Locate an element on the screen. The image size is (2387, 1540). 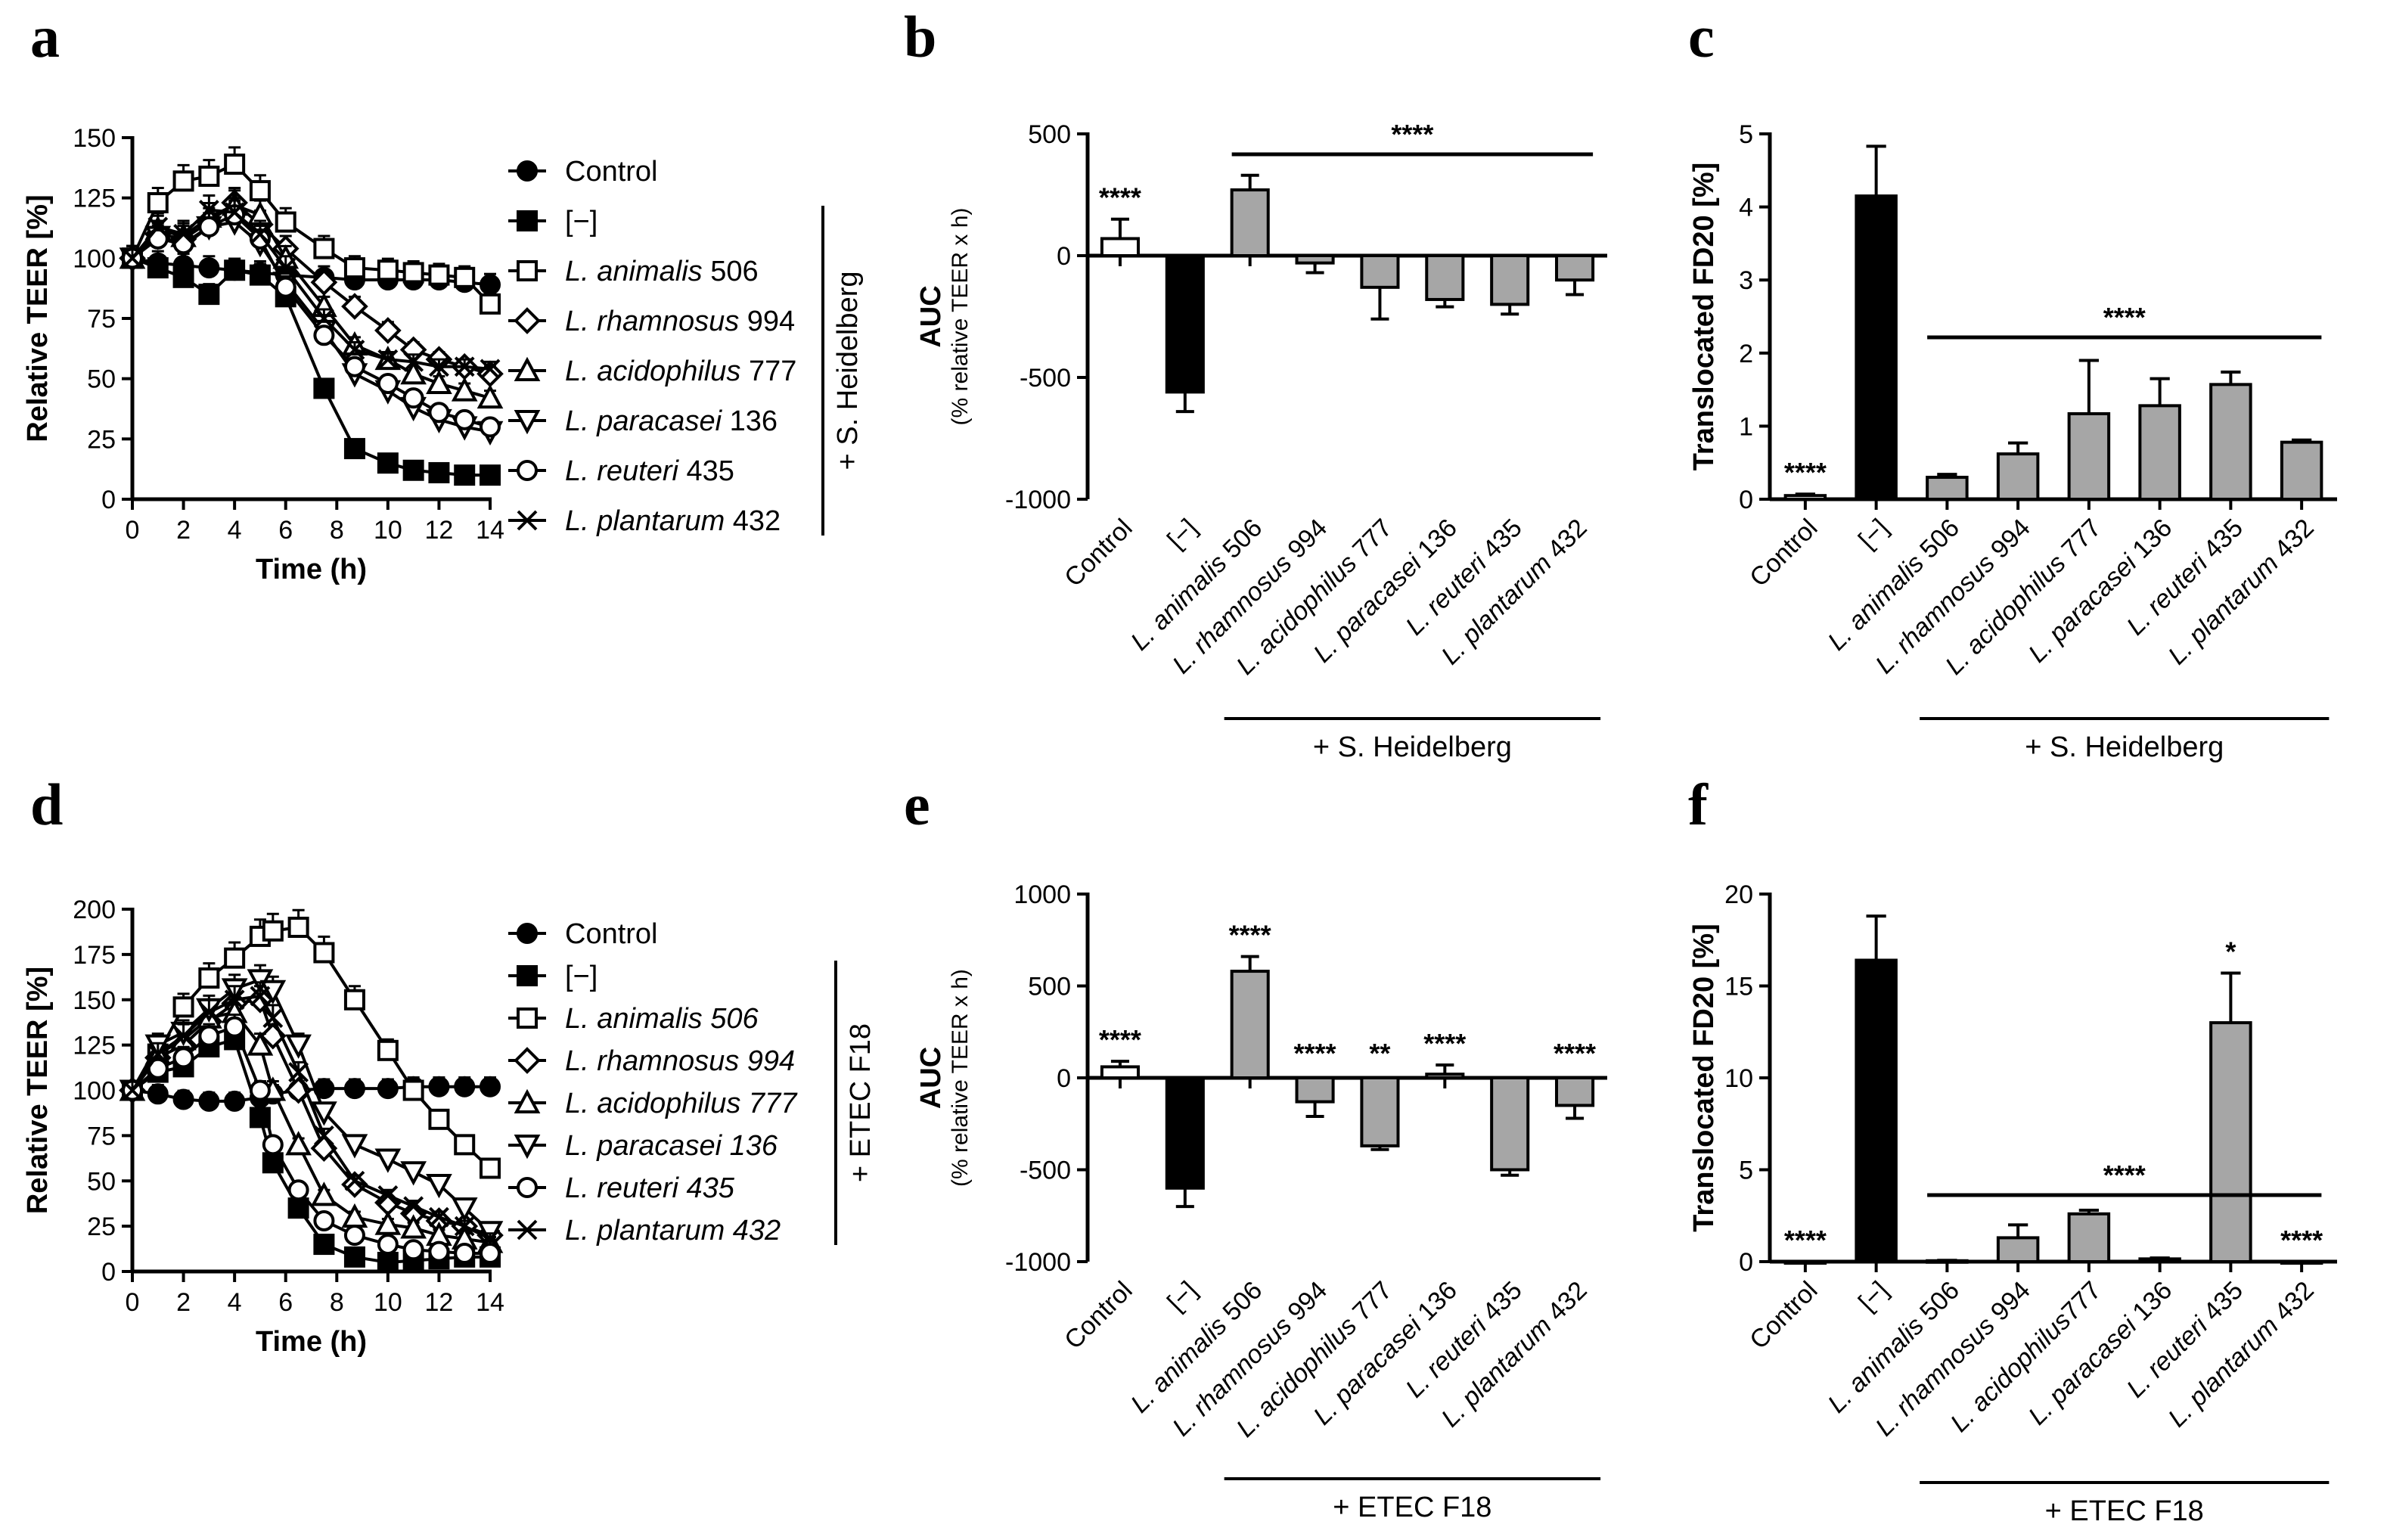
y-tick-label: 1000 is located at coordinates (1042, 894).